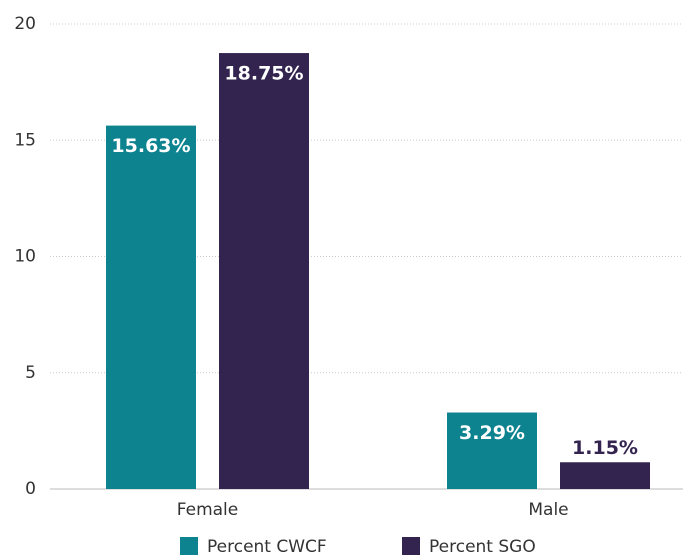 Image resolution: width=683 pixels, height=558 pixels. Describe the element at coordinates (30, 489) in the screenshot. I see `y-tick-label: 0` at that location.